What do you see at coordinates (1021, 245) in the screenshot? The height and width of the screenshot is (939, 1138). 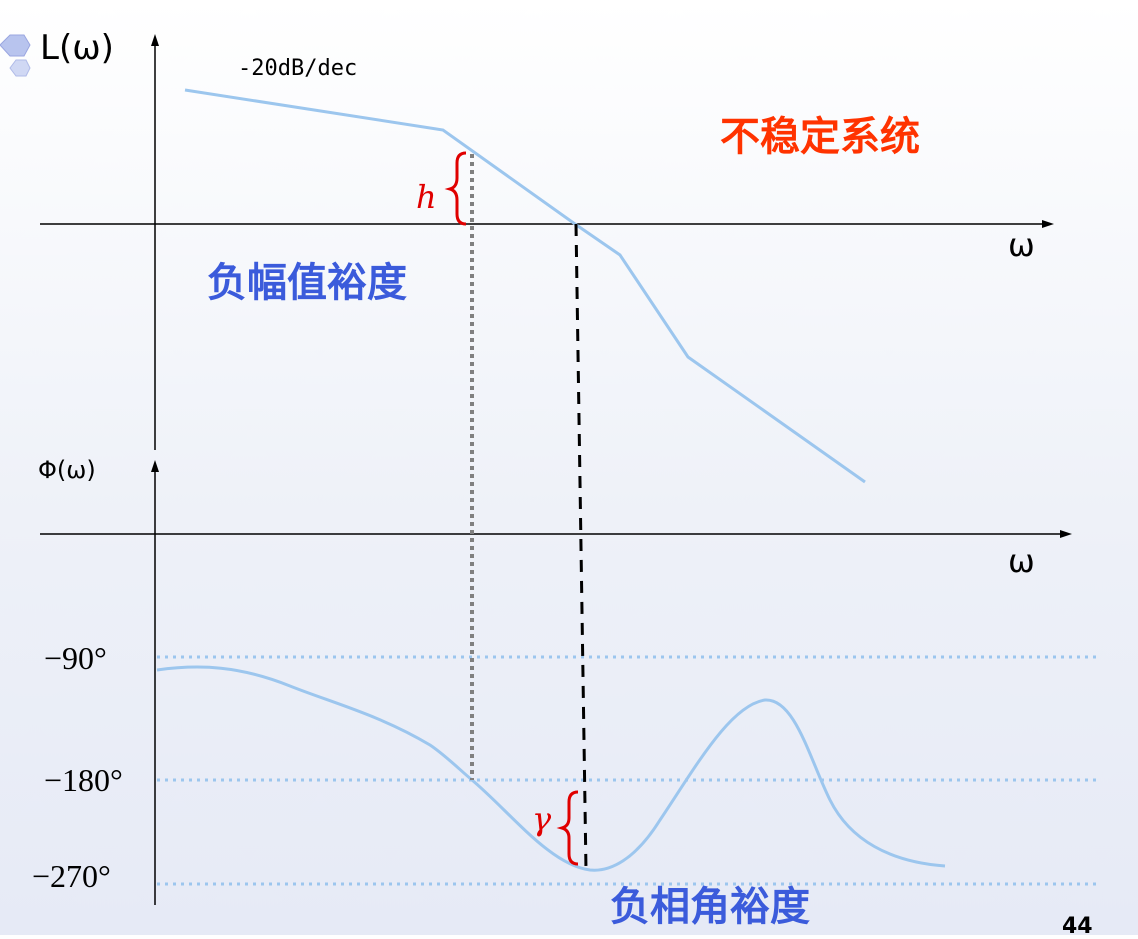 I see `magnitude-x-label: ω` at bounding box center [1021, 245].